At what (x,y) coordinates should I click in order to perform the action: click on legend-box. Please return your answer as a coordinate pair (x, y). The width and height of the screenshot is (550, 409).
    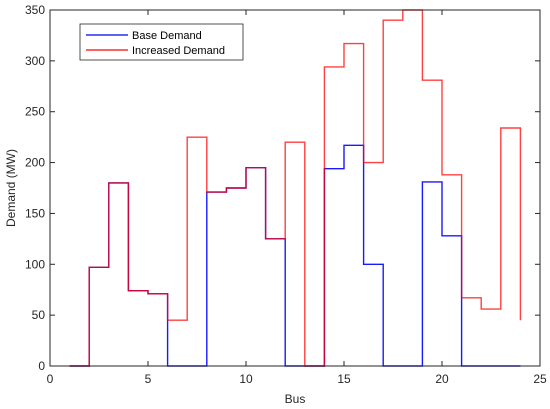
    Looking at the image, I should click on (161, 42).